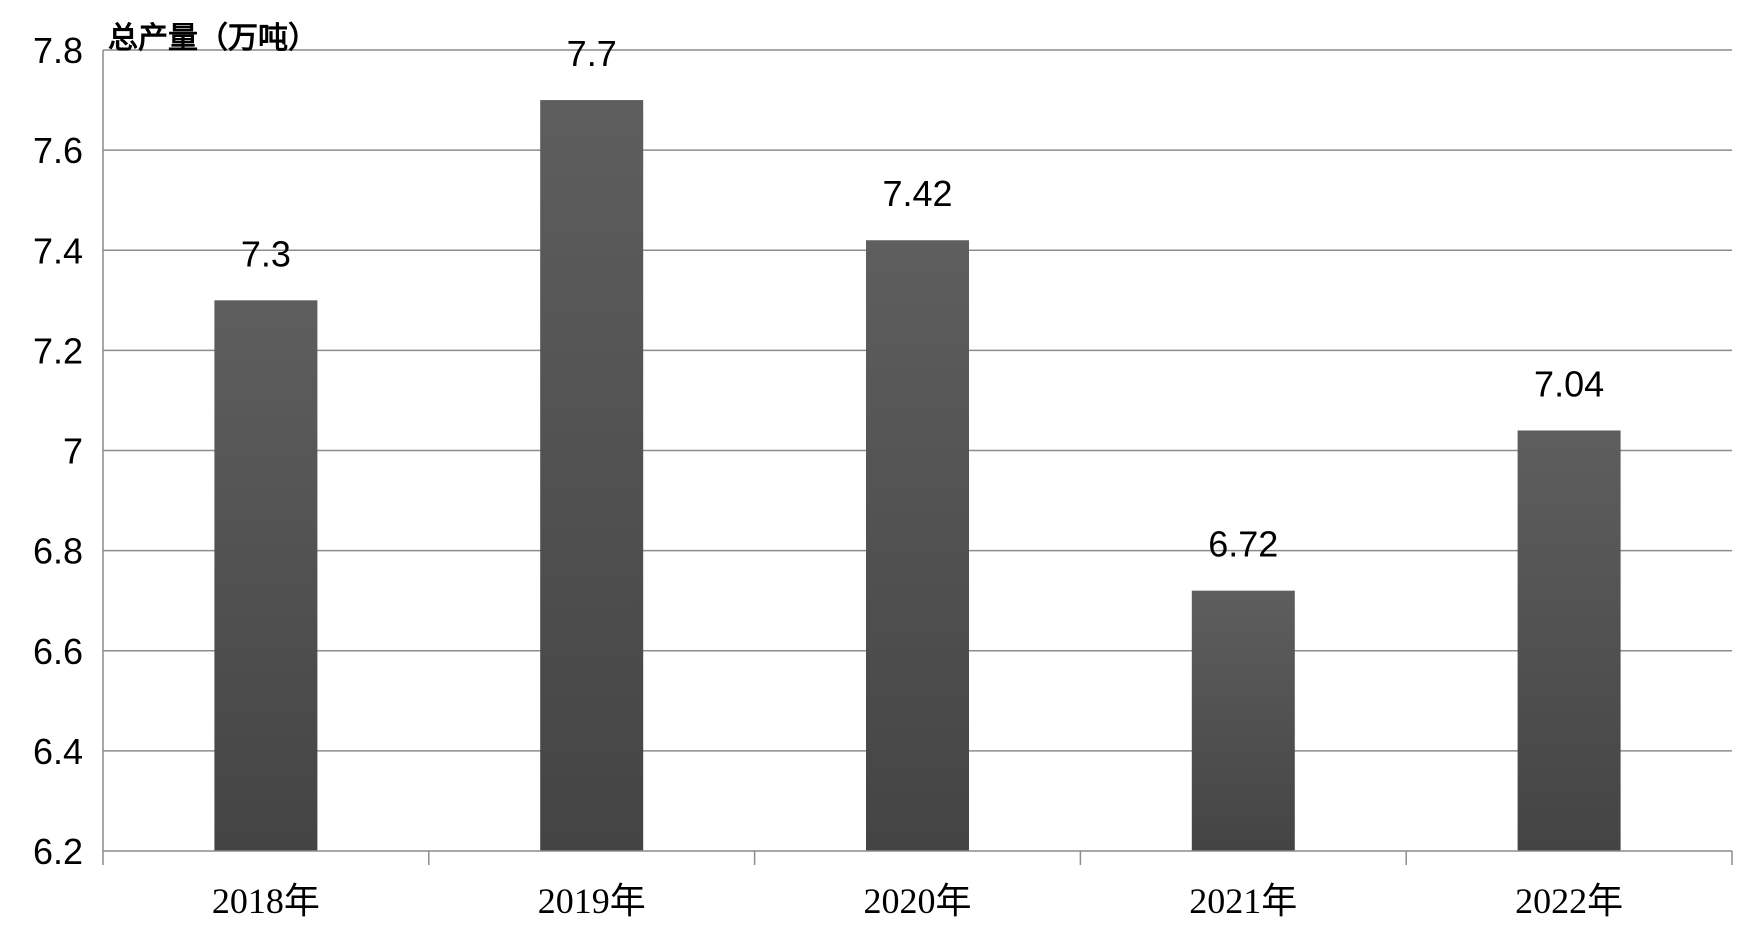 The height and width of the screenshot is (931, 1741). Describe the element at coordinates (58, 451) in the screenshot. I see `y-axis-ticks: 6.2 6.4 6.6 6.8 7 7.2 7.4 7.6 7.8` at that location.